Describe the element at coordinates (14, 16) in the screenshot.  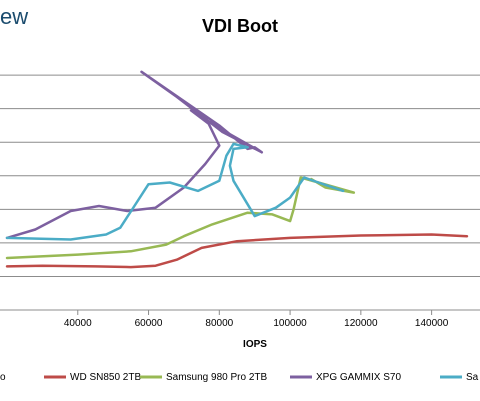
I see `brand-logo-text: ew` at that location.